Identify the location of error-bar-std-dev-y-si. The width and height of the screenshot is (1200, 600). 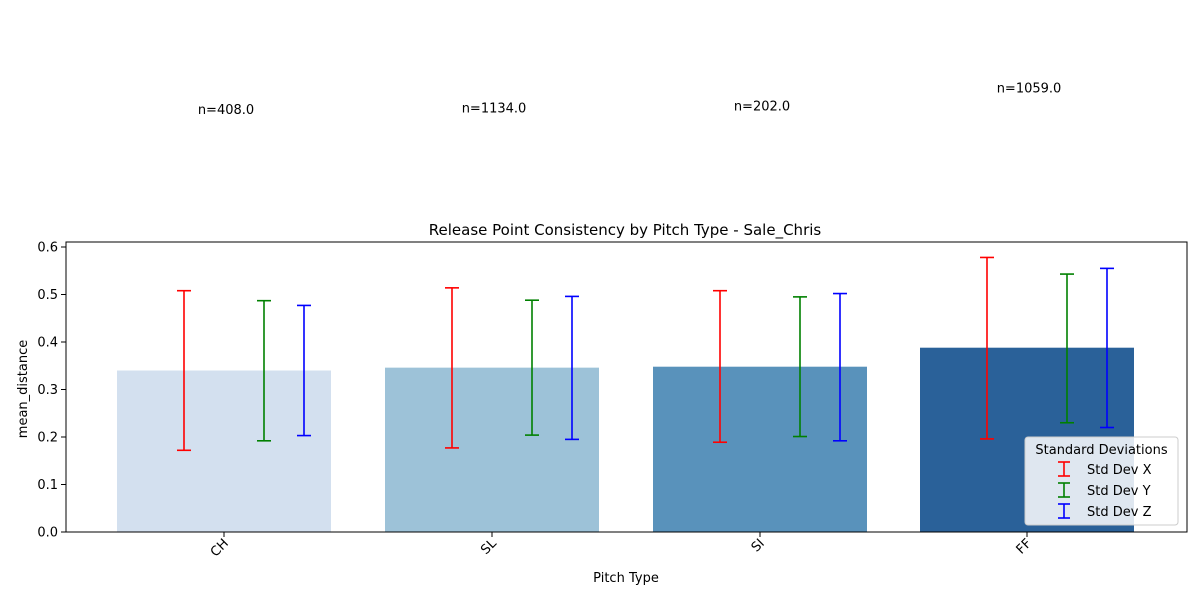
(800, 367).